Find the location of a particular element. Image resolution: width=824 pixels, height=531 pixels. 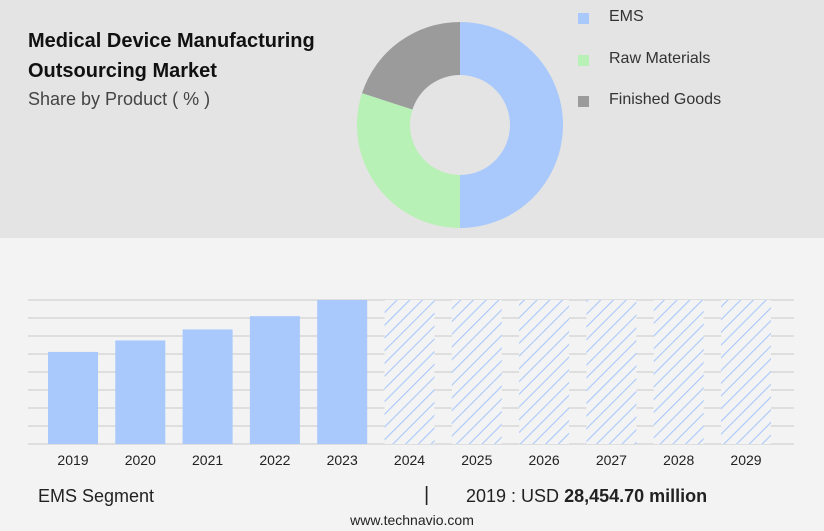

footer-url: www.technavio.com is located at coordinates (412, 520).